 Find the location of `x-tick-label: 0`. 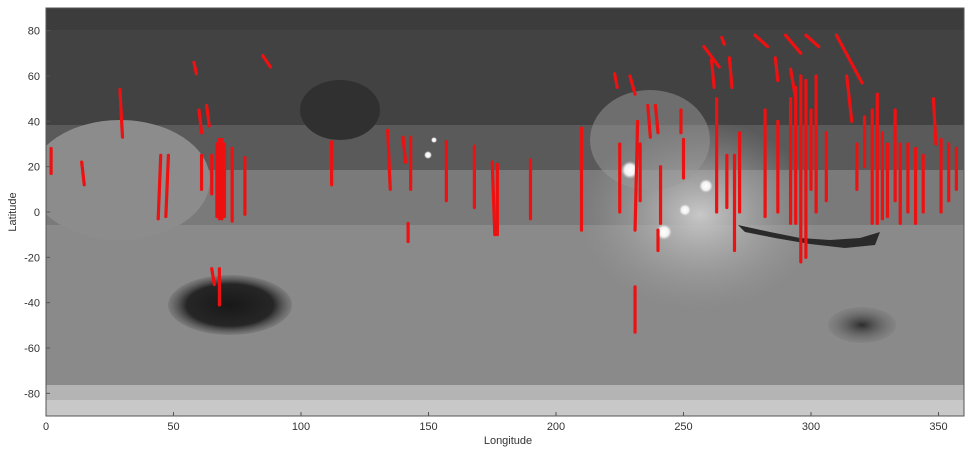

x-tick-label: 0 is located at coordinates (46, 427).